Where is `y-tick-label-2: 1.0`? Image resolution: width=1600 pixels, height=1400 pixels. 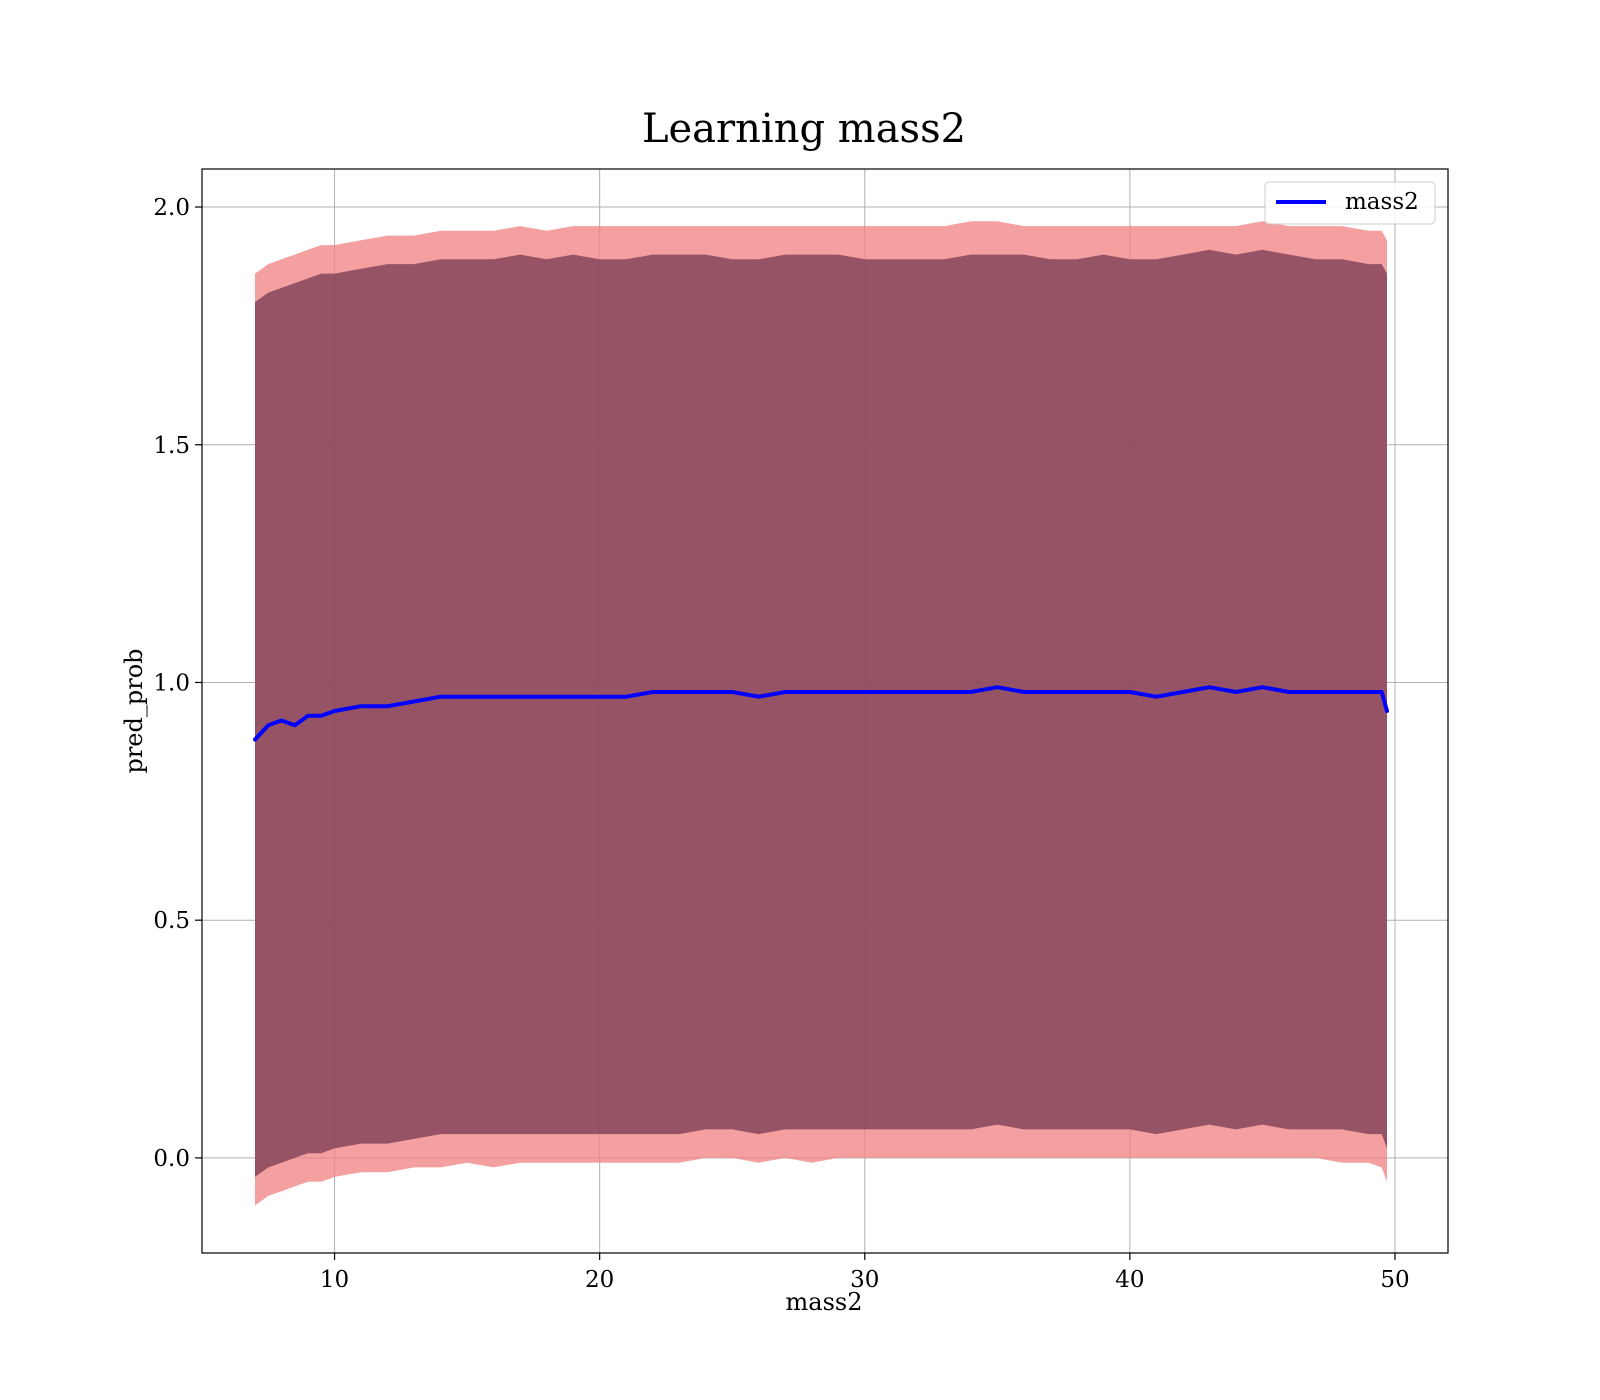
y-tick-label-2: 1.0 is located at coordinates (171, 683).